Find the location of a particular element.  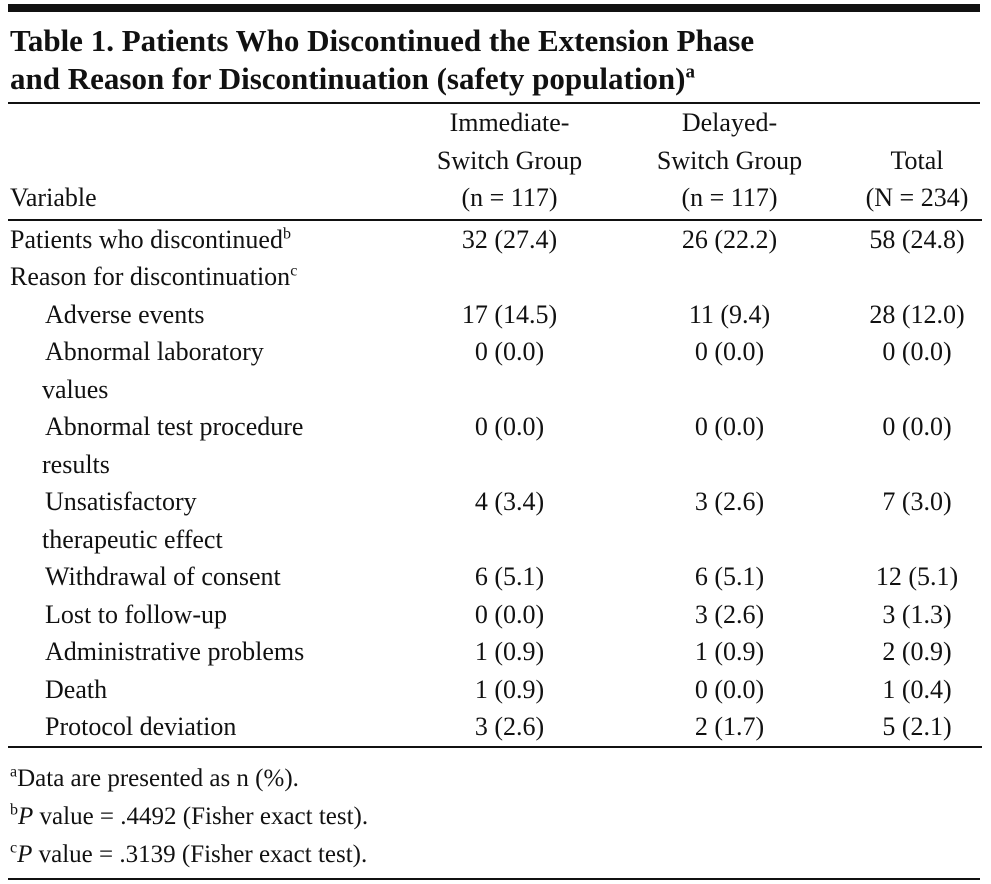

footnote: bP value = .4492 (Fisher exact test). is located at coordinates (189, 817).